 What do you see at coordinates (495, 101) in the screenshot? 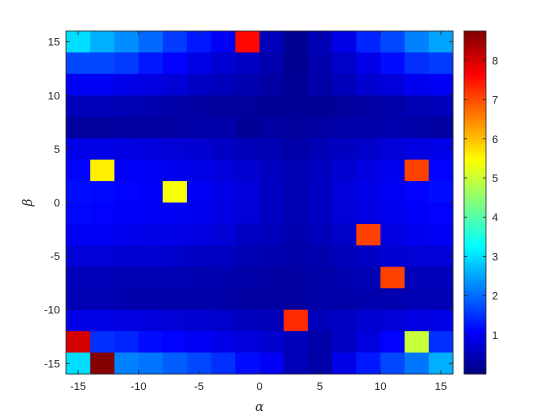
I see `colorbar-tick-label: 7` at bounding box center [495, 101].